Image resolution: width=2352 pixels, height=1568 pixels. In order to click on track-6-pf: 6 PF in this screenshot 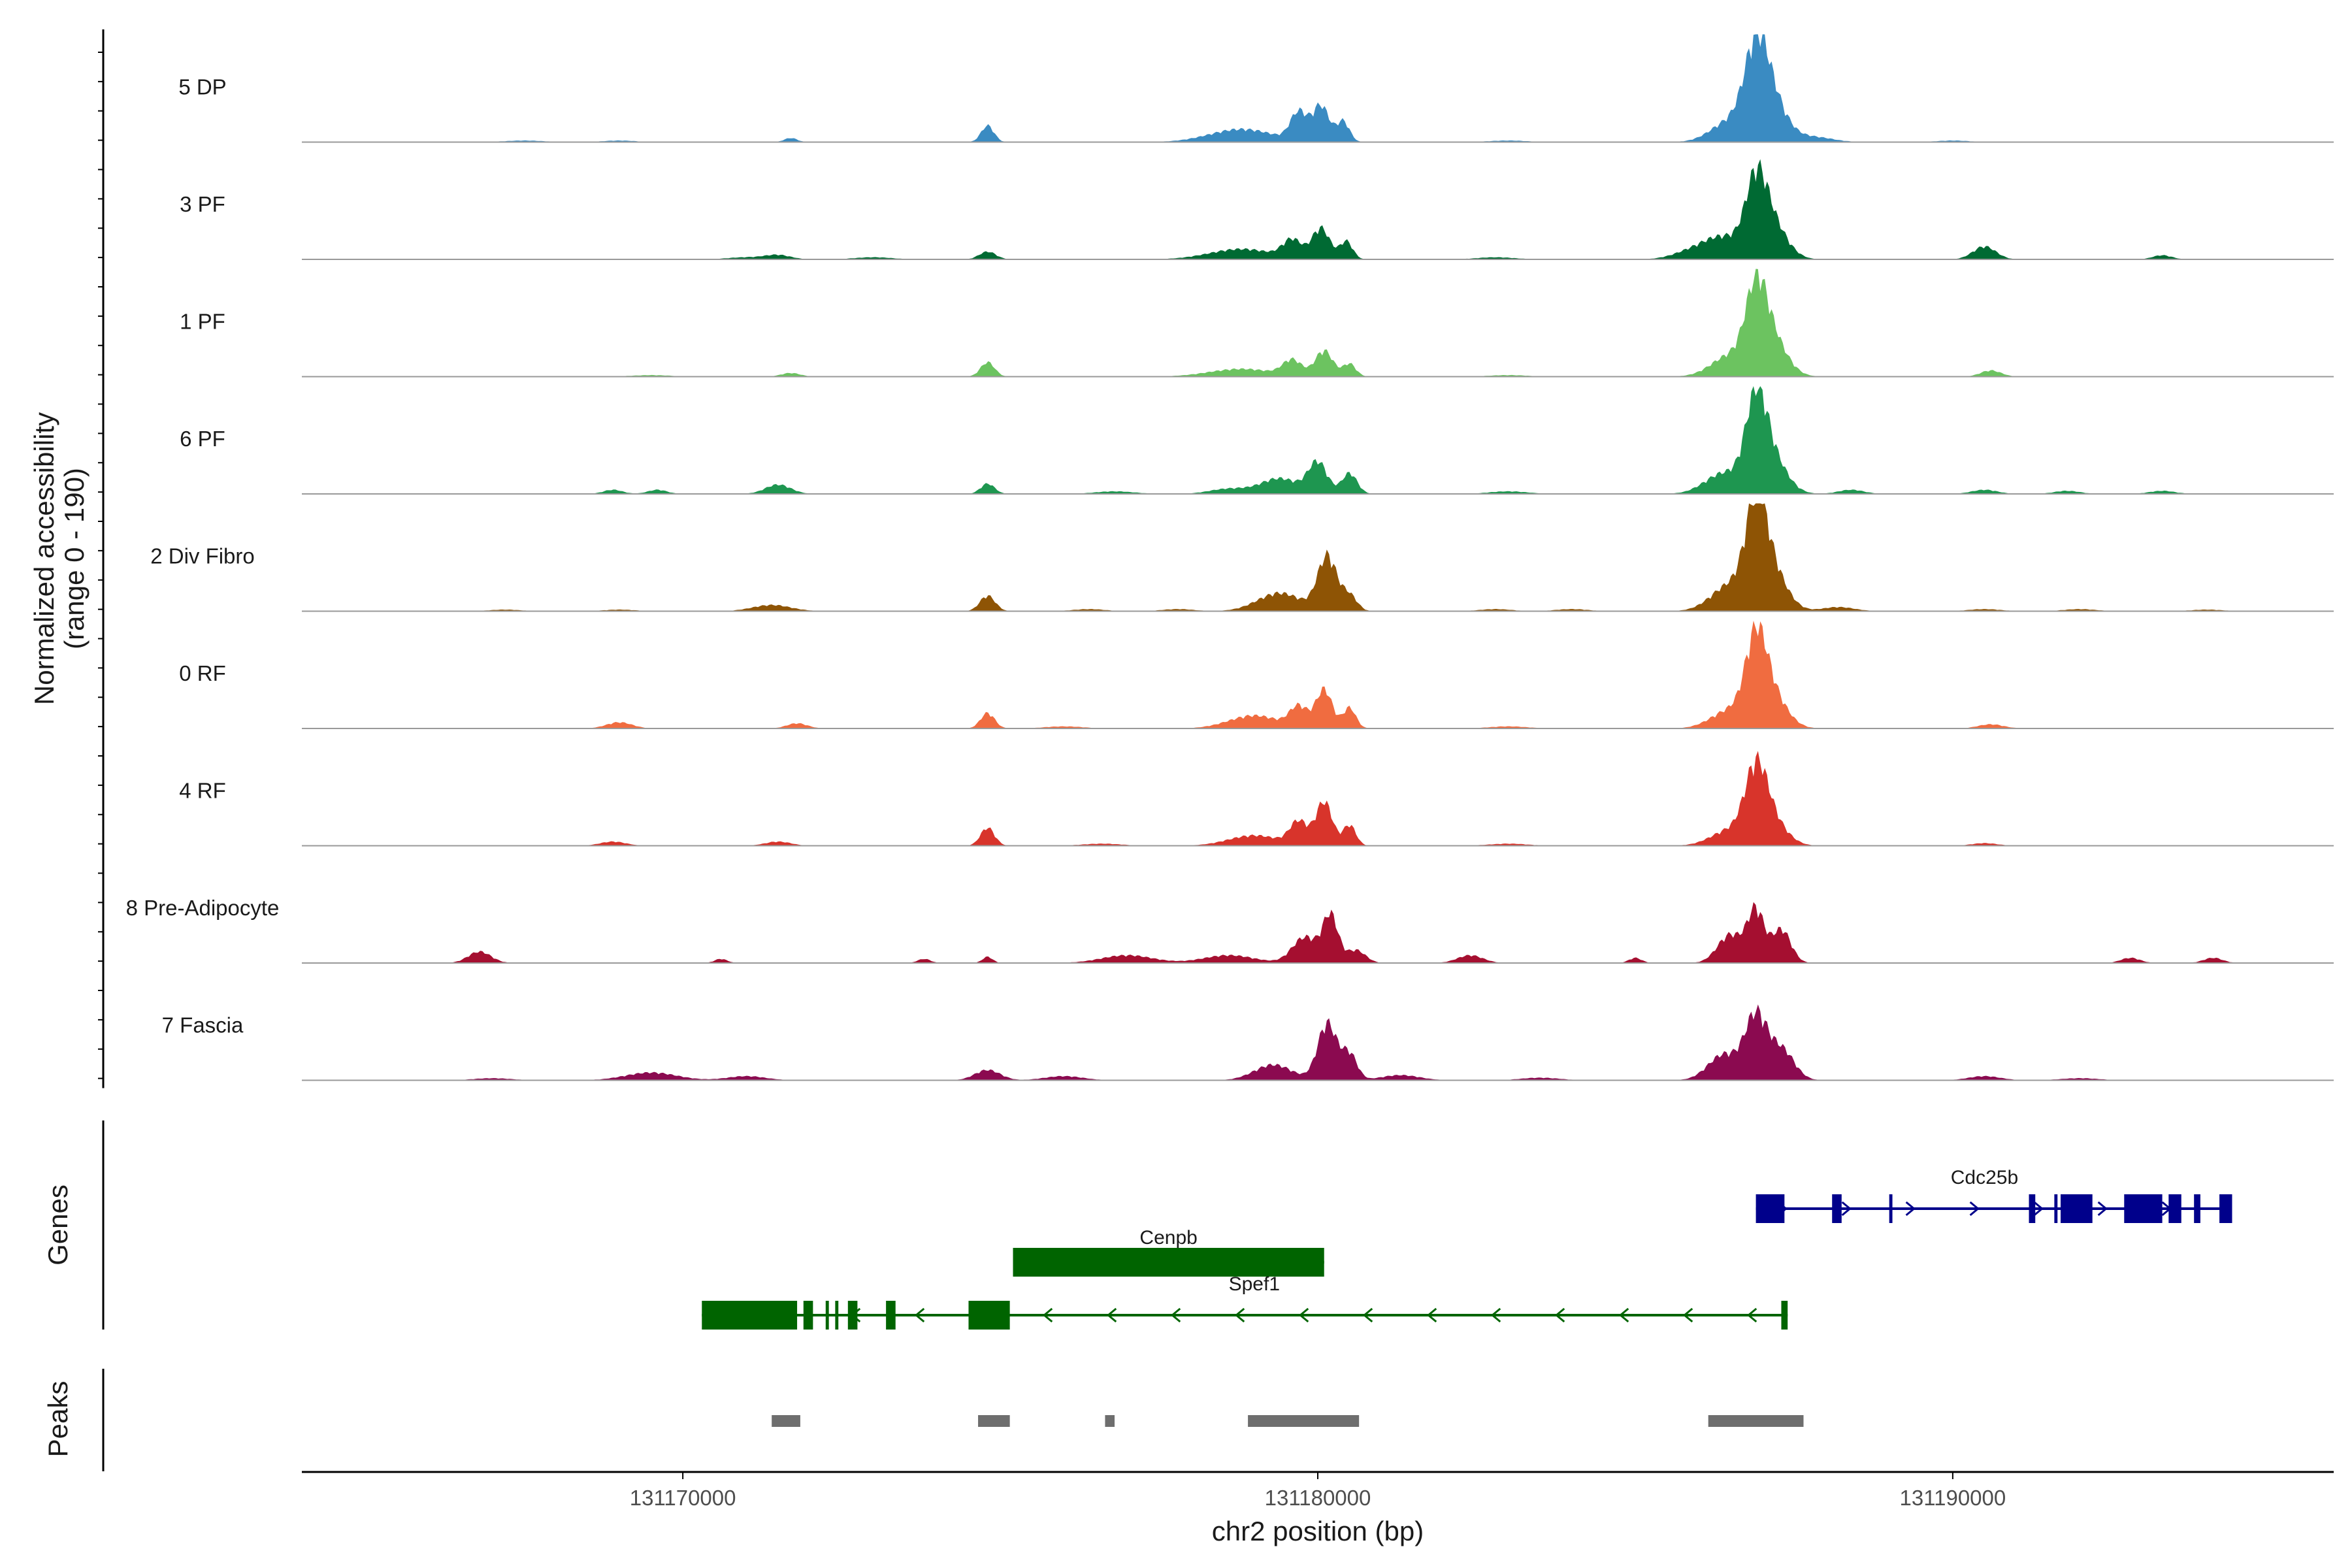, I will do `click(1257, 440)`.